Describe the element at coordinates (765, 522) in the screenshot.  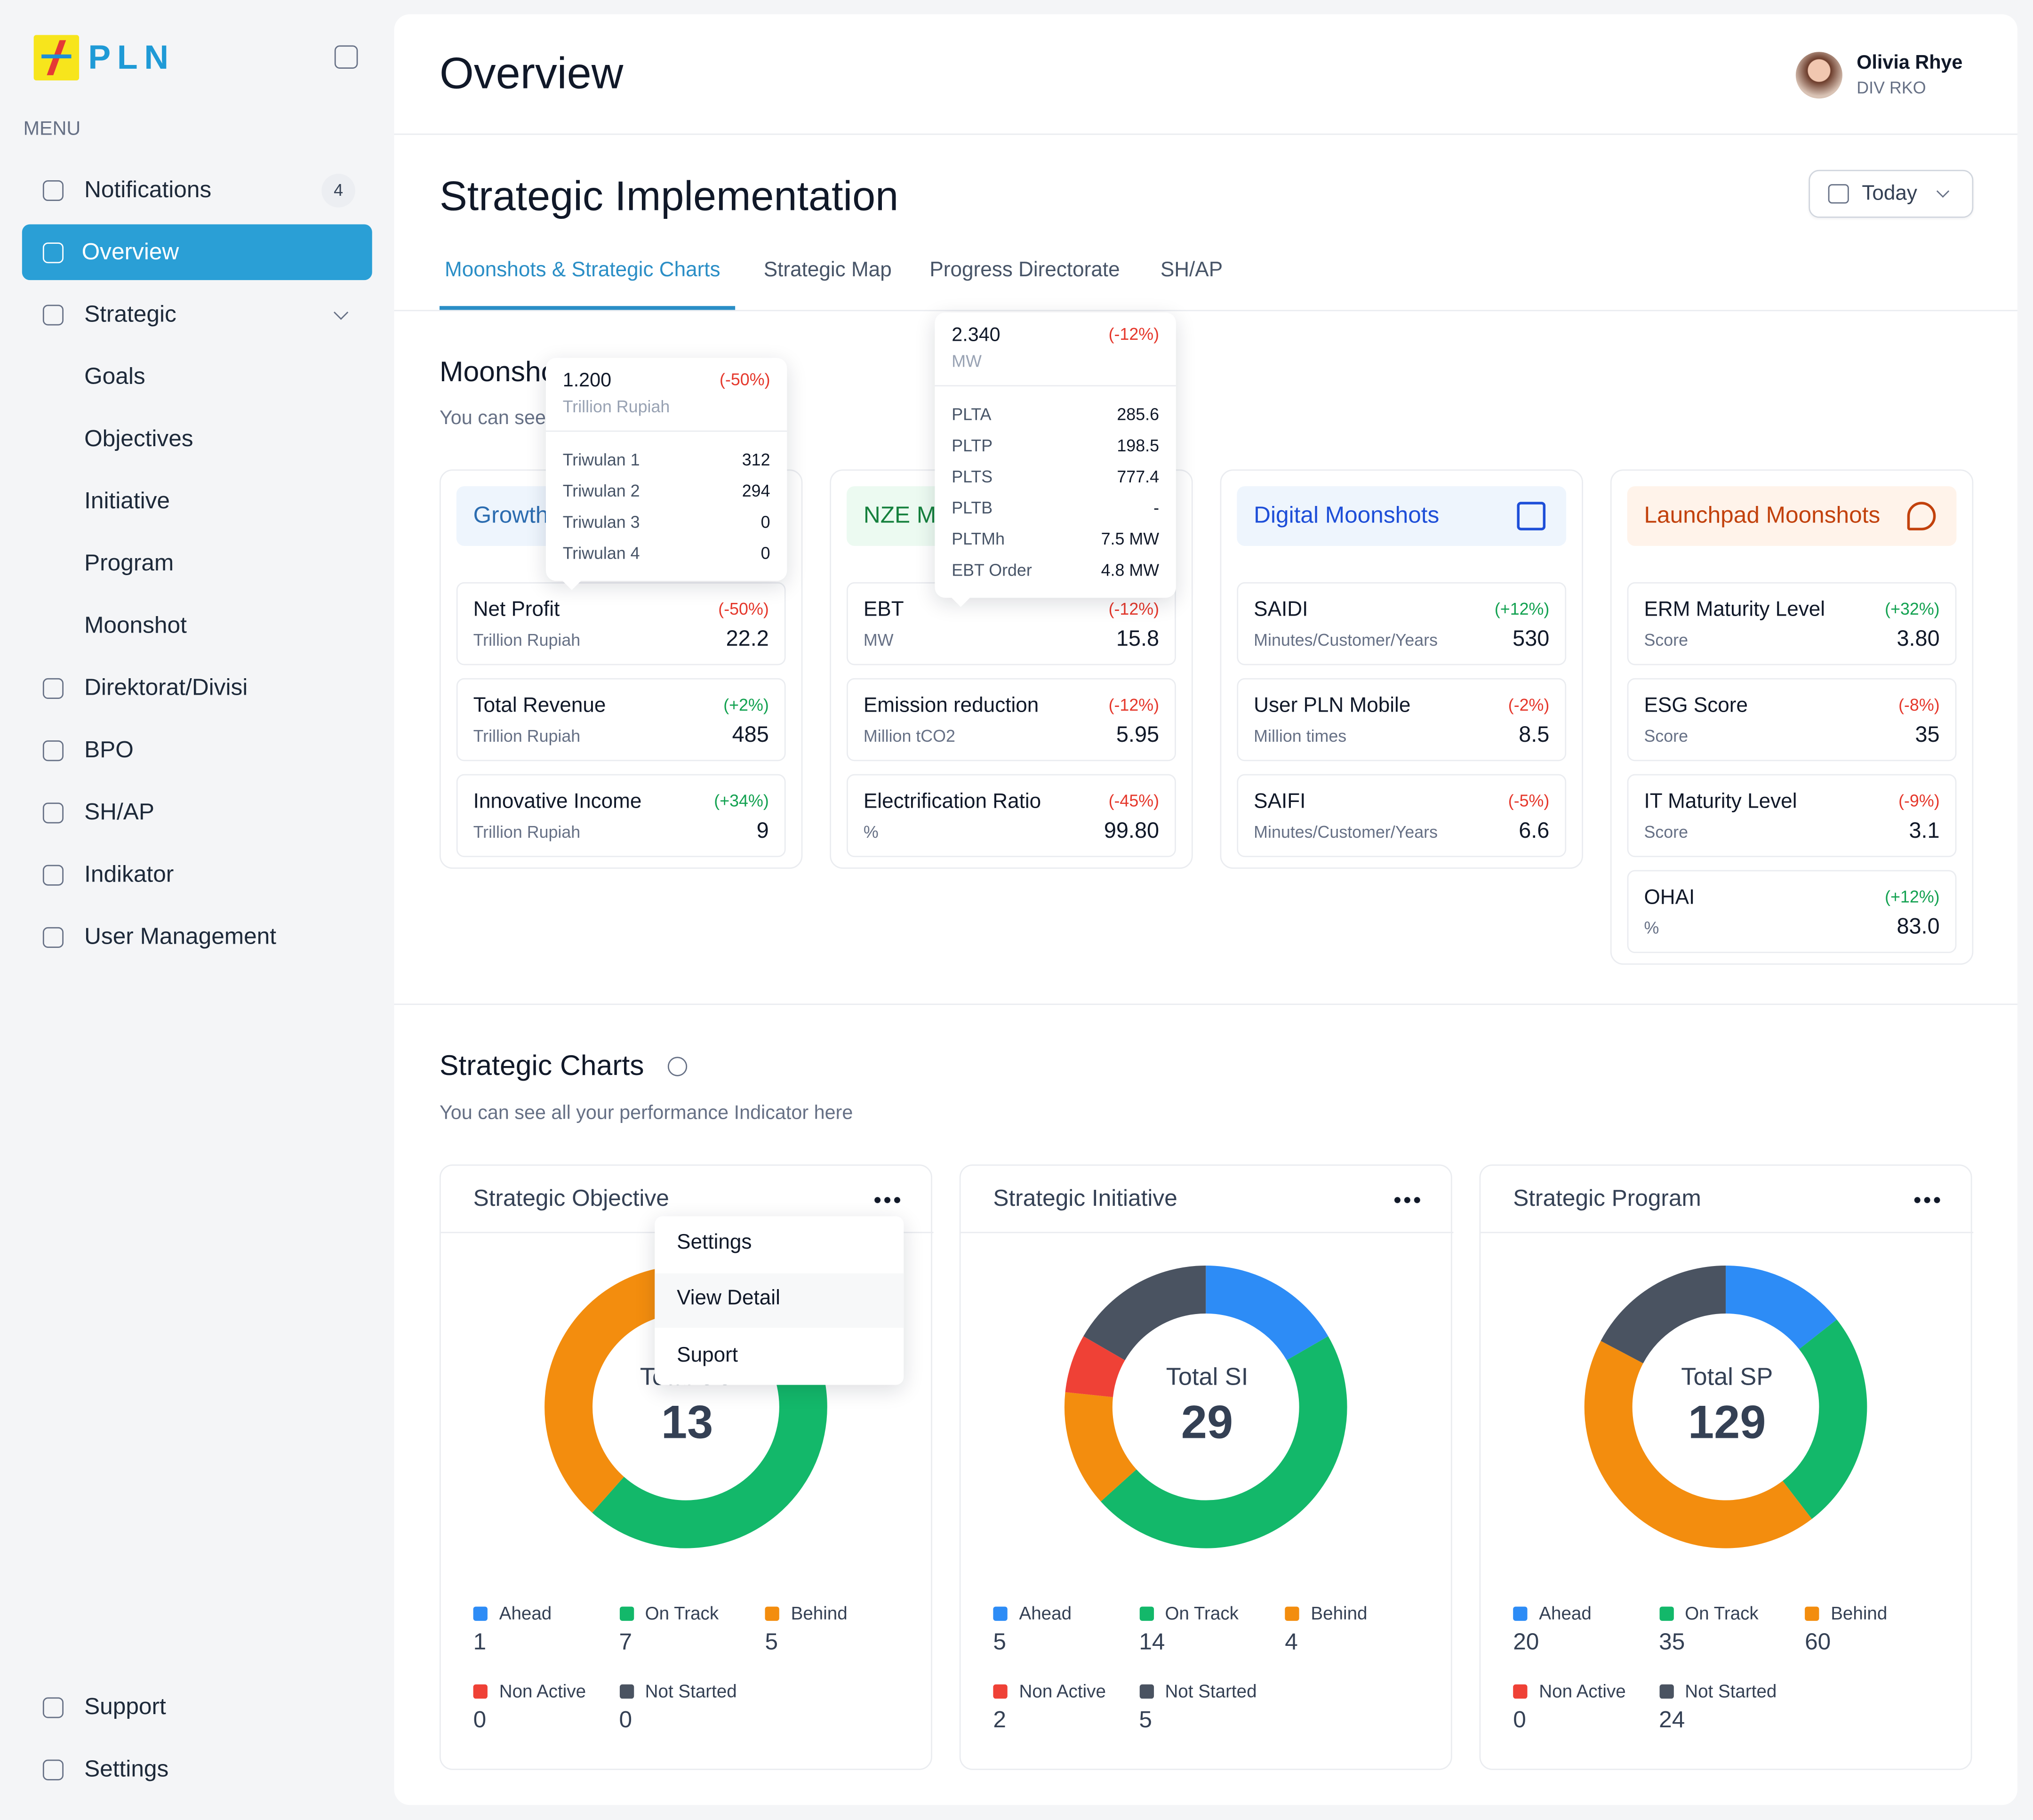
I see `tooltip-row-value: 0` at that location.